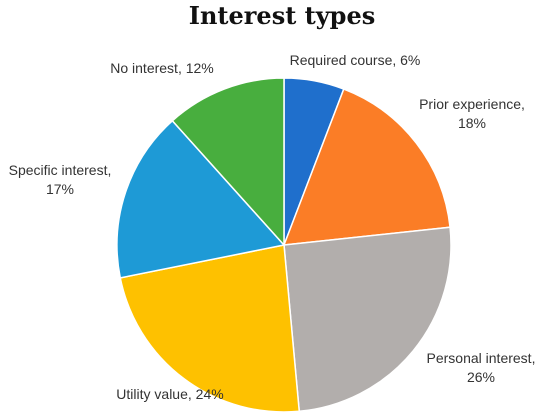 The height and width of the screenshot is (418, 550). What do you see at coordinates (210, 328) in the screenshot?
I see `pie-slice-utility-value` at bounding box center [210, 328].